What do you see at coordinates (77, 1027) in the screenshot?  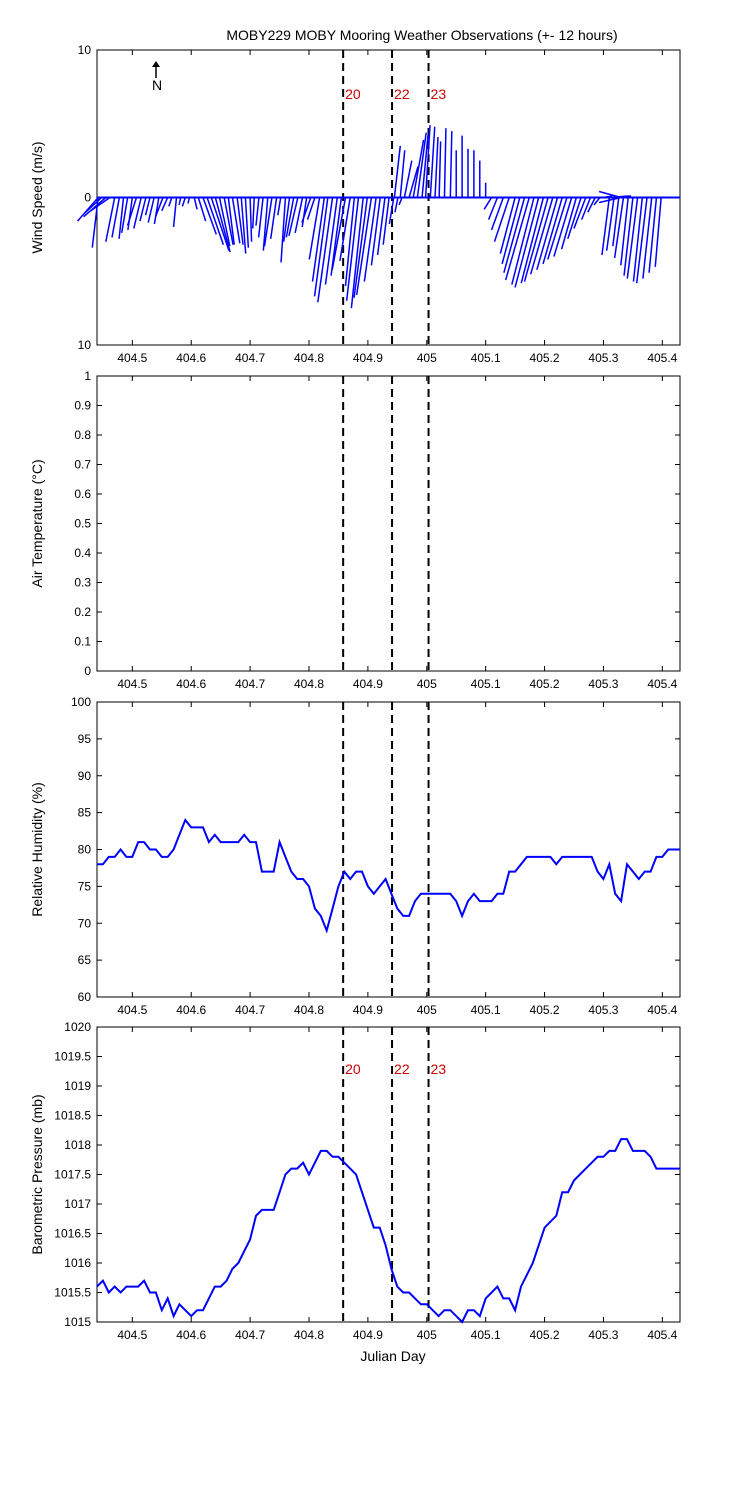 I see `y-tick-label: 1020` at bounding box center [77, 1027].